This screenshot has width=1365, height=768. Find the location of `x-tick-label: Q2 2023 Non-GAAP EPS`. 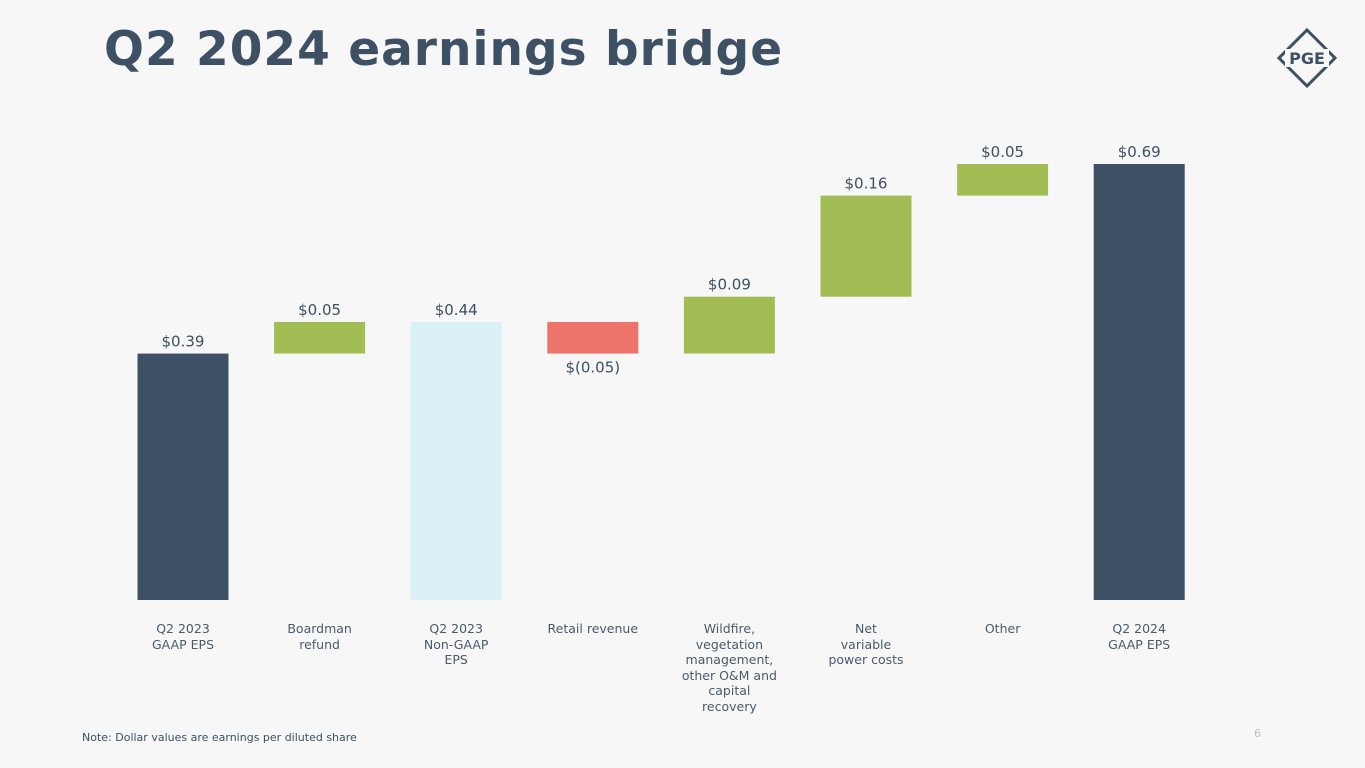

x-tick-label: Q2 2023 Non-GAAP EPS is located at coordinates (456, 644).